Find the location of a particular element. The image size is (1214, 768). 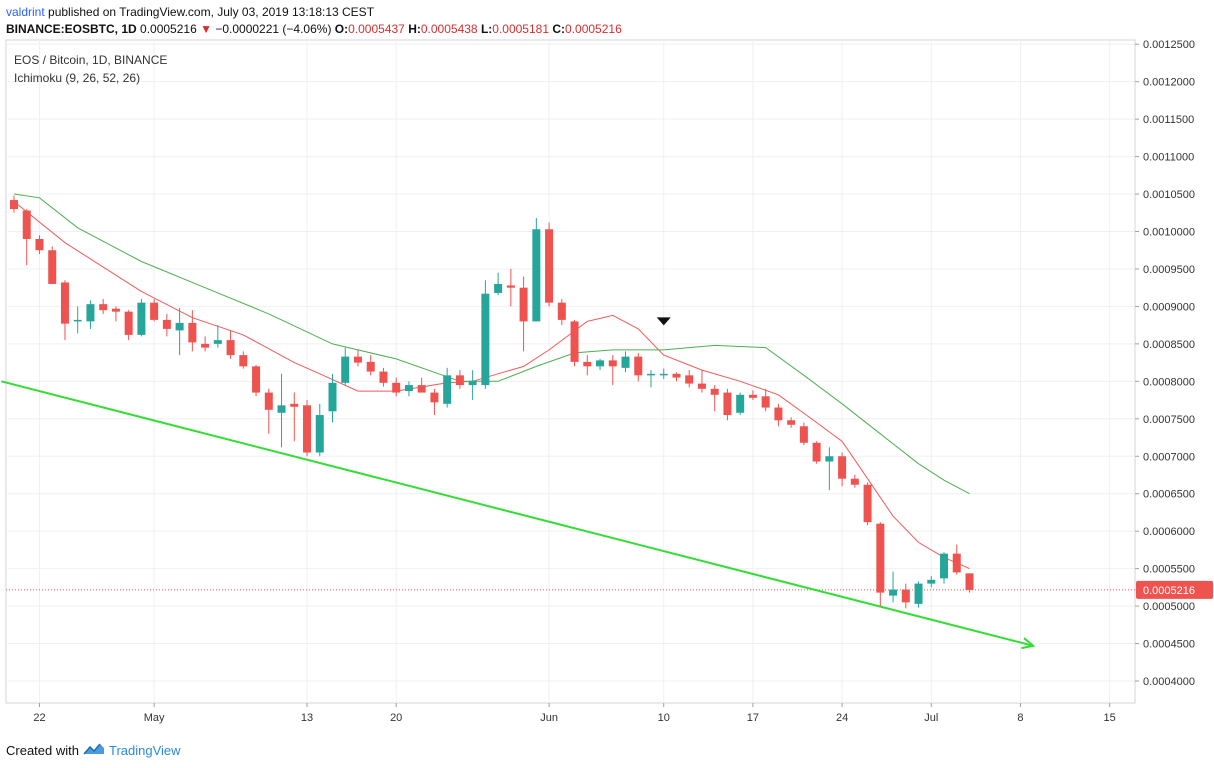

tradingview-logo-icon is located at coordinates (94, 750).